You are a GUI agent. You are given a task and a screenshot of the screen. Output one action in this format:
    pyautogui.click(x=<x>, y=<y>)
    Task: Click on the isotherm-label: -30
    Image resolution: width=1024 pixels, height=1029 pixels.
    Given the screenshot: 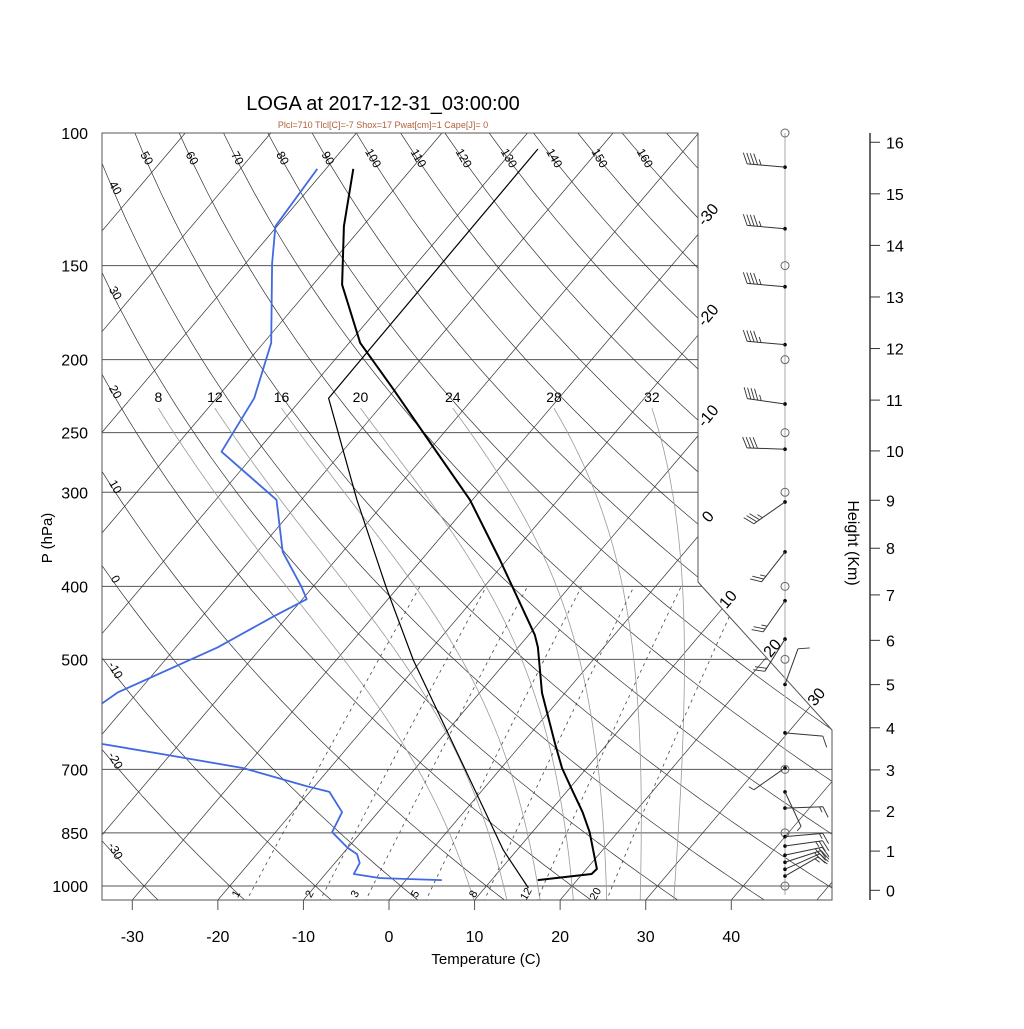 What is the action you would take?
    pyautogui.click(x=709, y=215)
    